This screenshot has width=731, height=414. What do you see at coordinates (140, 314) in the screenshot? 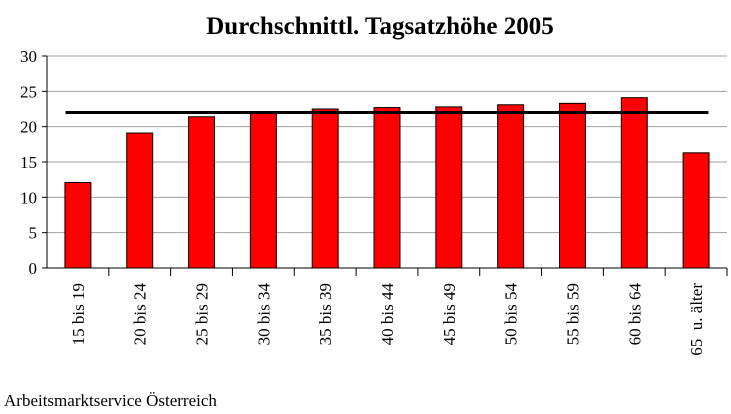
I see `x-tick-label: 20 bis 24` at bounding box center [140, 314].